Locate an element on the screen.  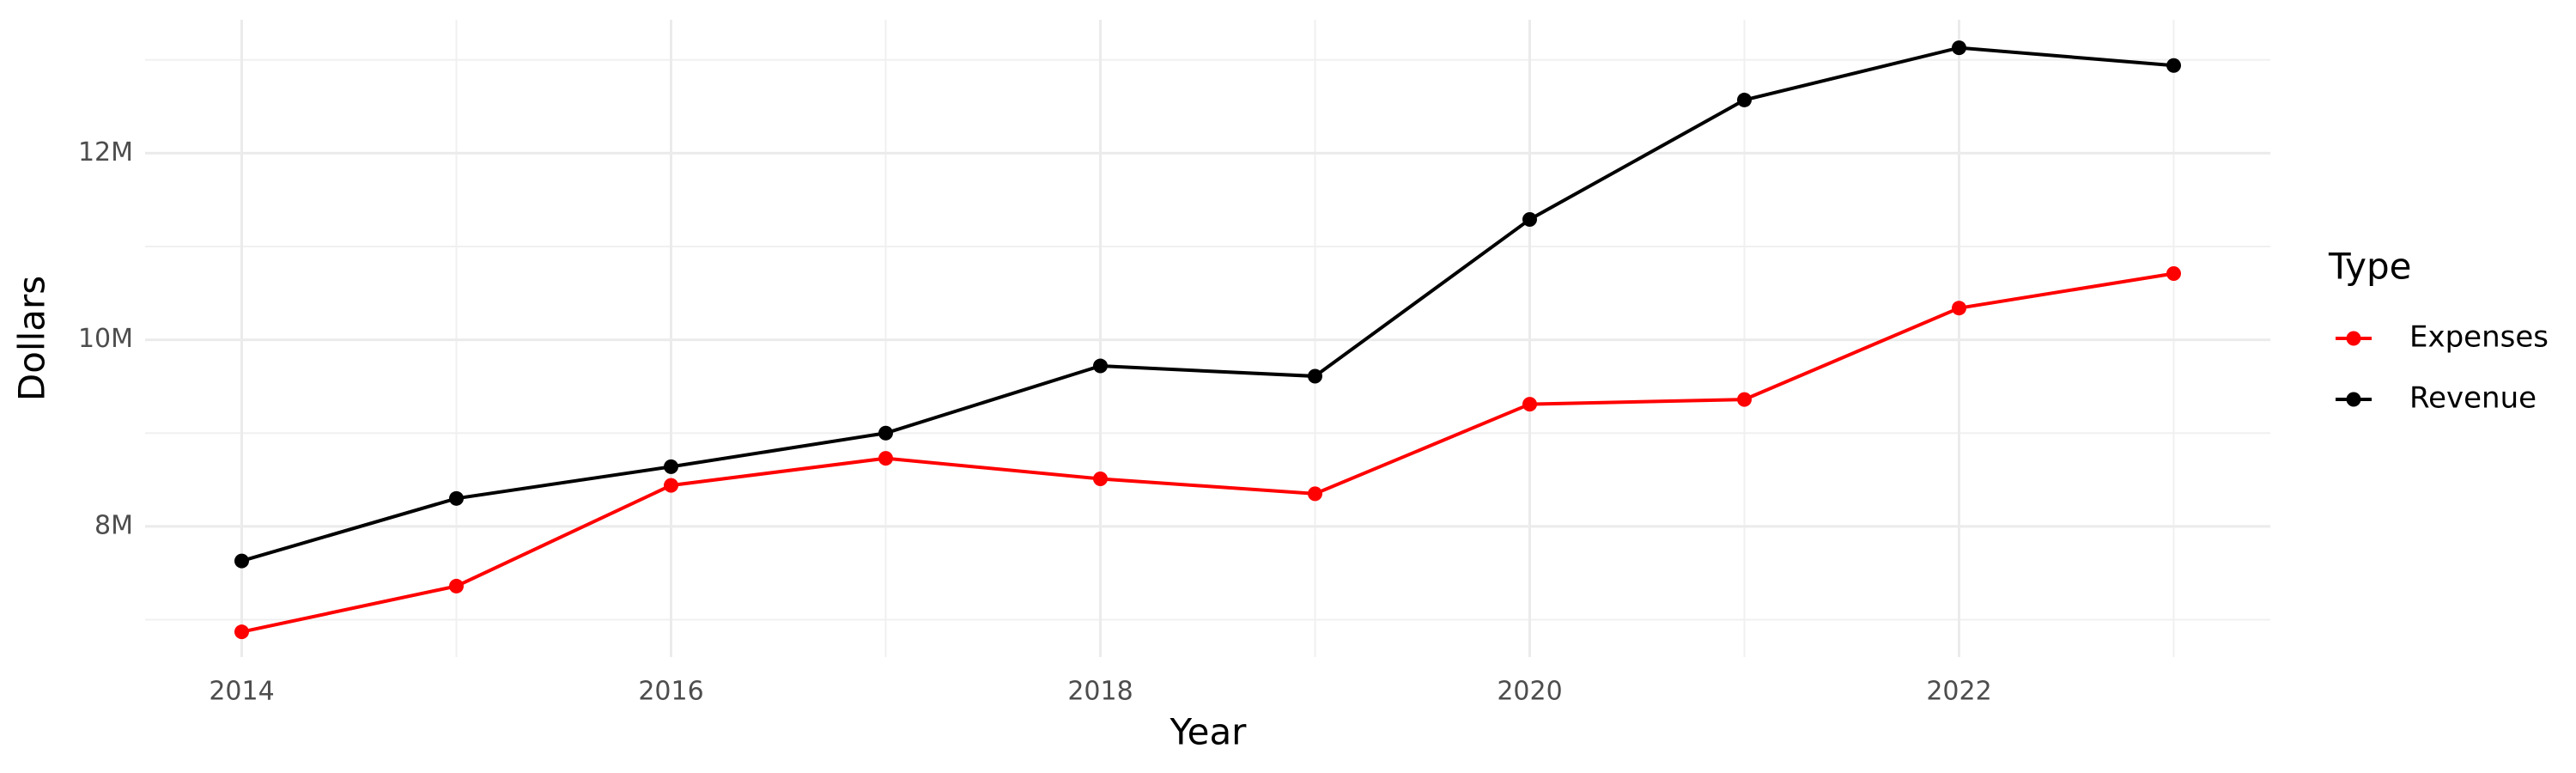
y-tick-label: 10M is located at coordinates (106, 339).